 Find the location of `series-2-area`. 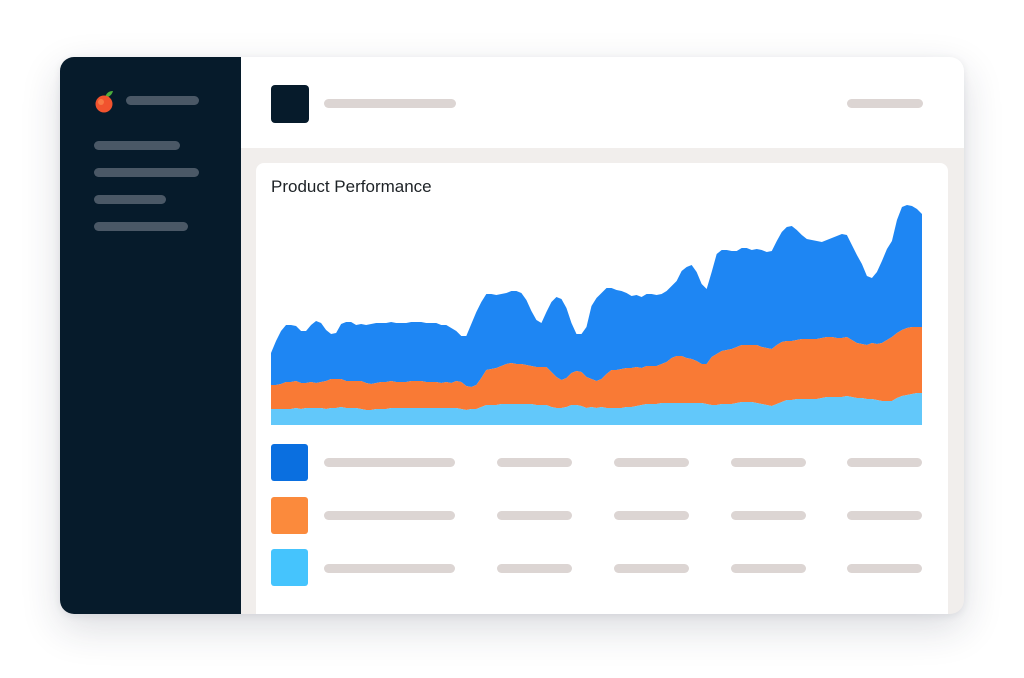

series-2-area is located at coordinates (596, 368).